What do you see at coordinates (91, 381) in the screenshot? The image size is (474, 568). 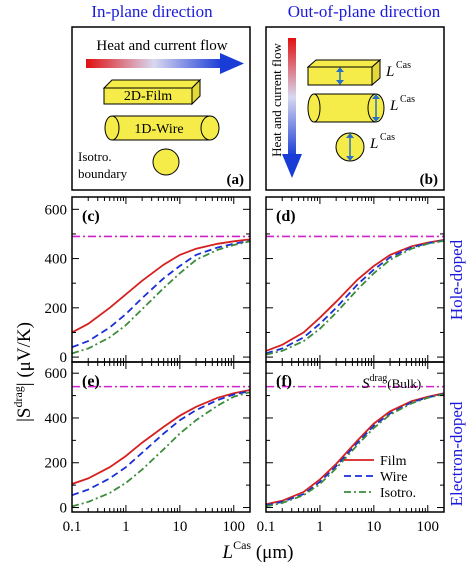 I see `panel-label: (e)` at bounding box center [91, 381].